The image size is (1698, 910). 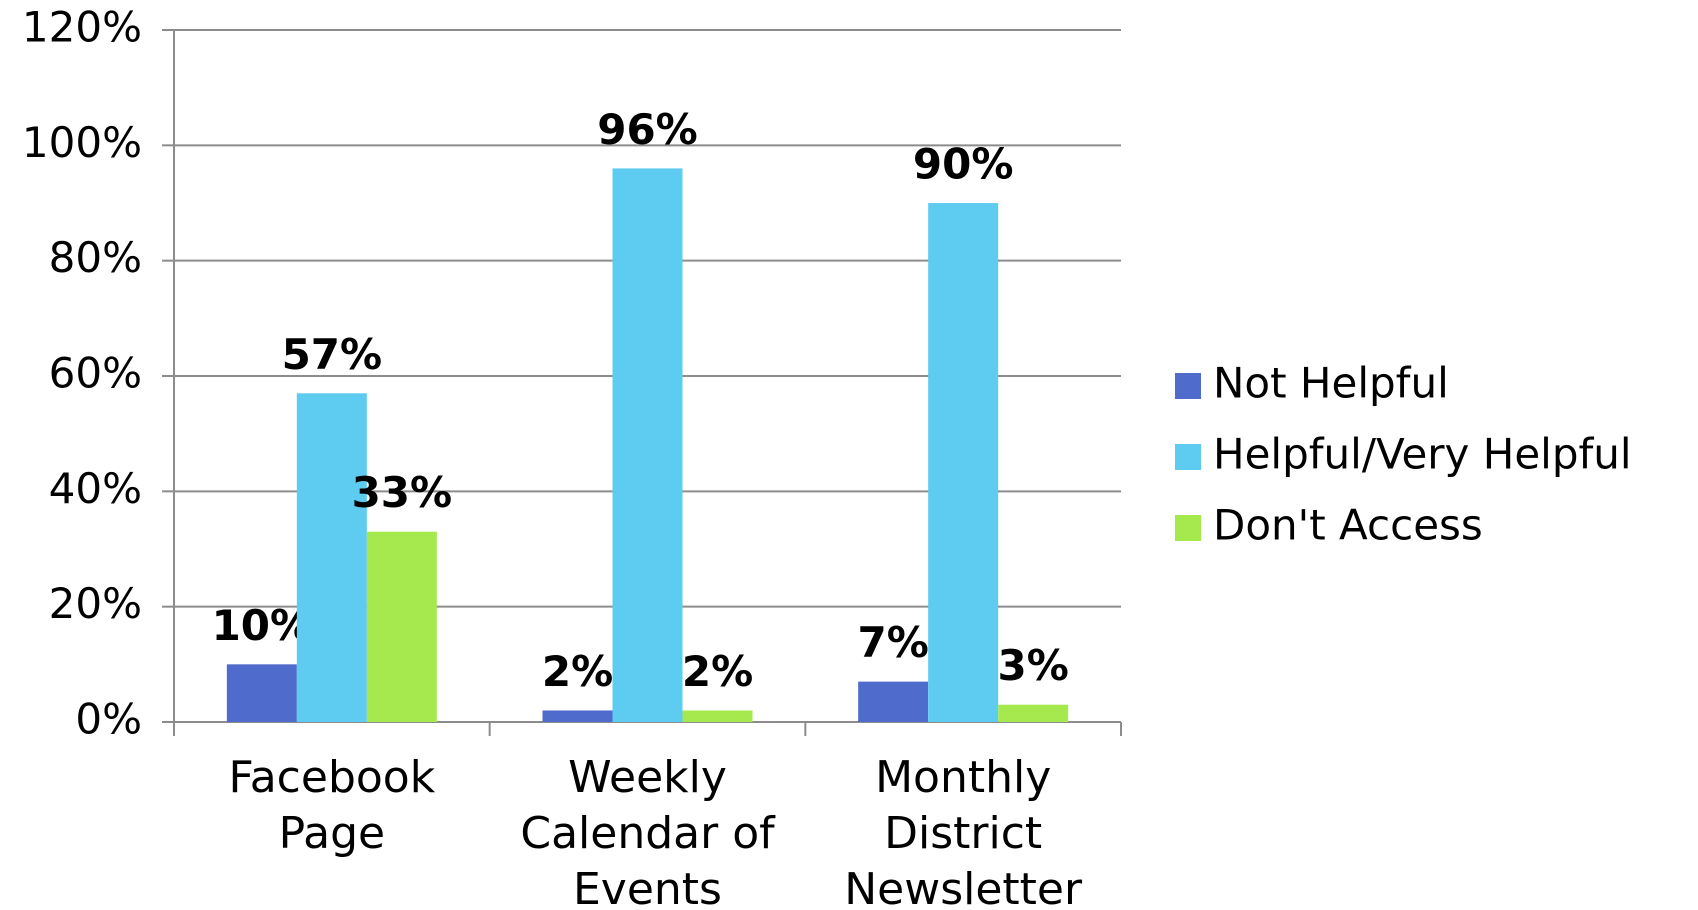 I want to click on x-tick-label: Monthly District Newsletter, so click(x=963, y=831).